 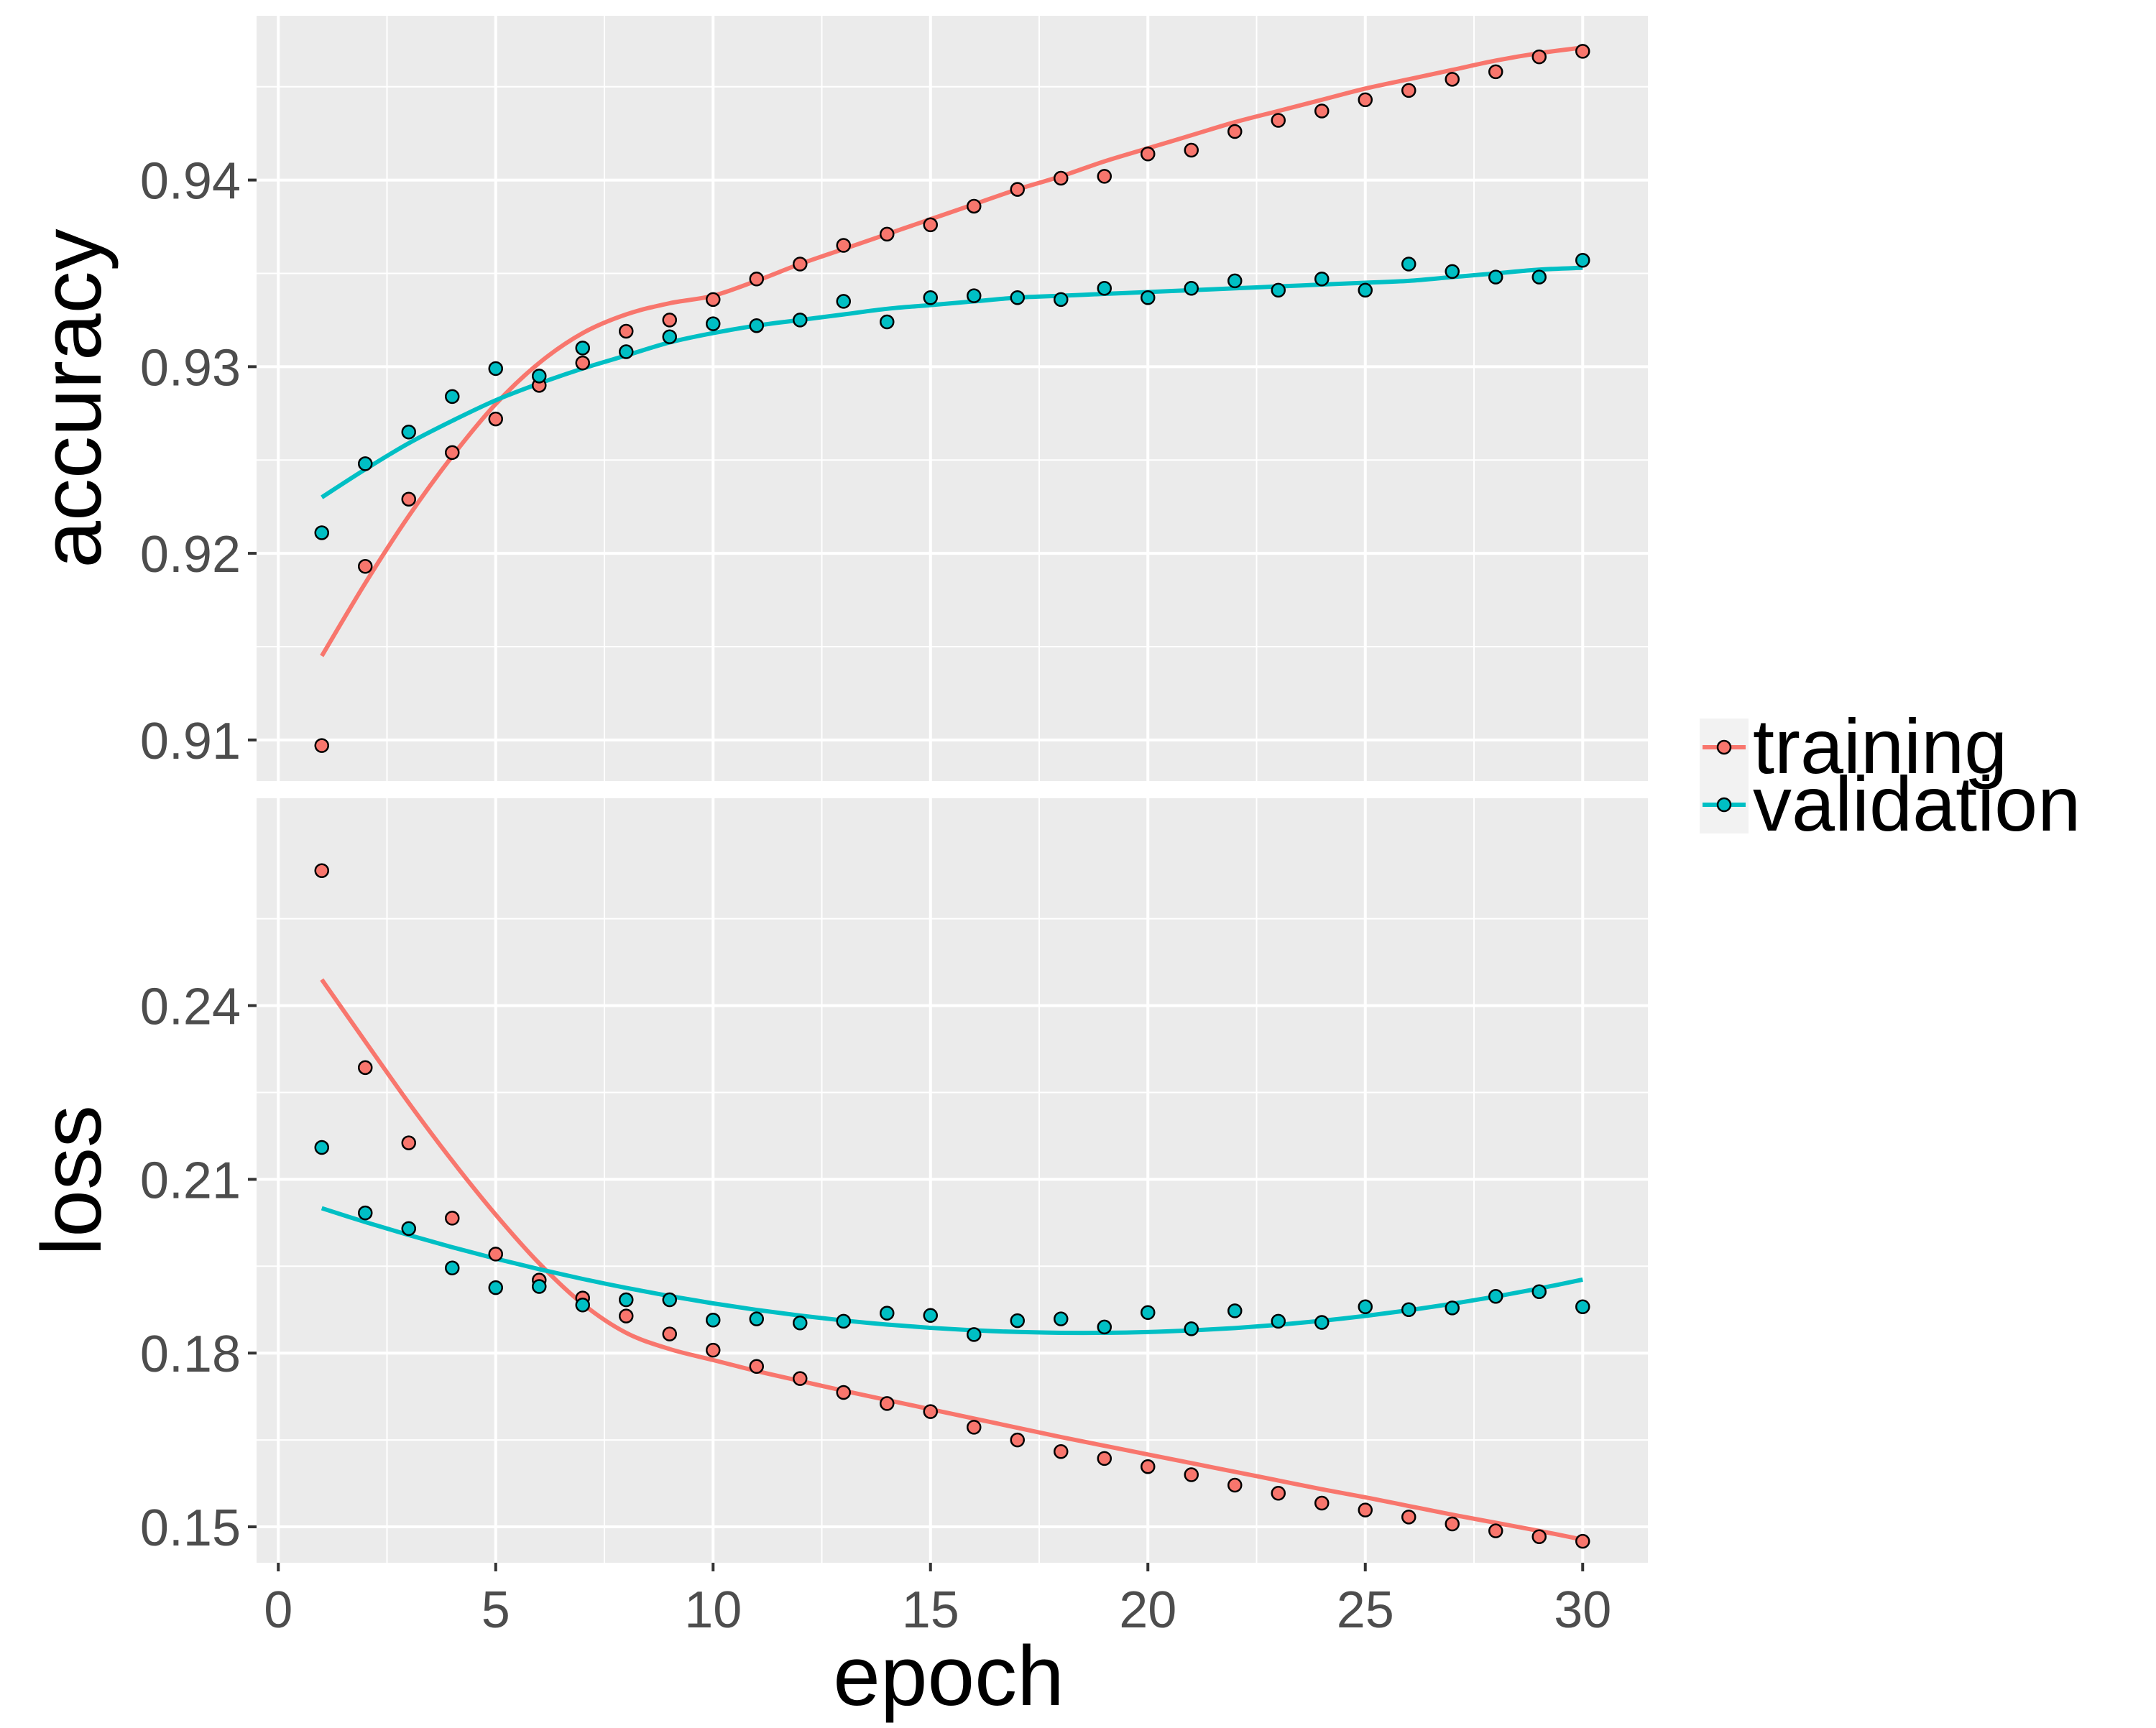 I want to click on y-tick-label: 0.94, so click(x=190, y=182).